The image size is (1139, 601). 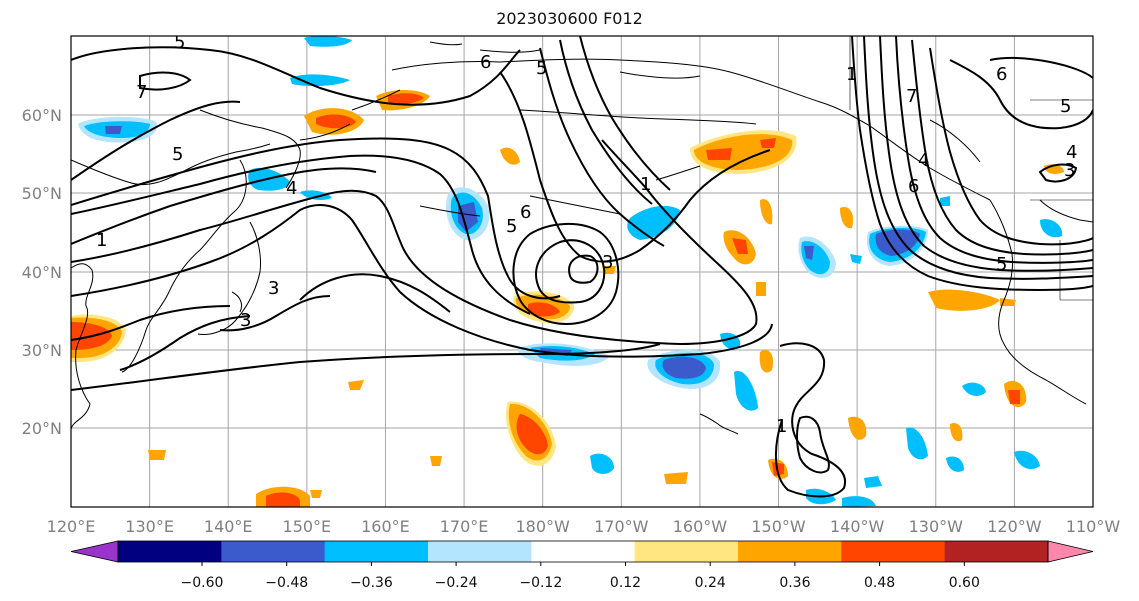 What do you see at coordinates (42, 115) in the screenshot?
I see `lat-tick-label: 60°N` at bounding box center [42, 115].